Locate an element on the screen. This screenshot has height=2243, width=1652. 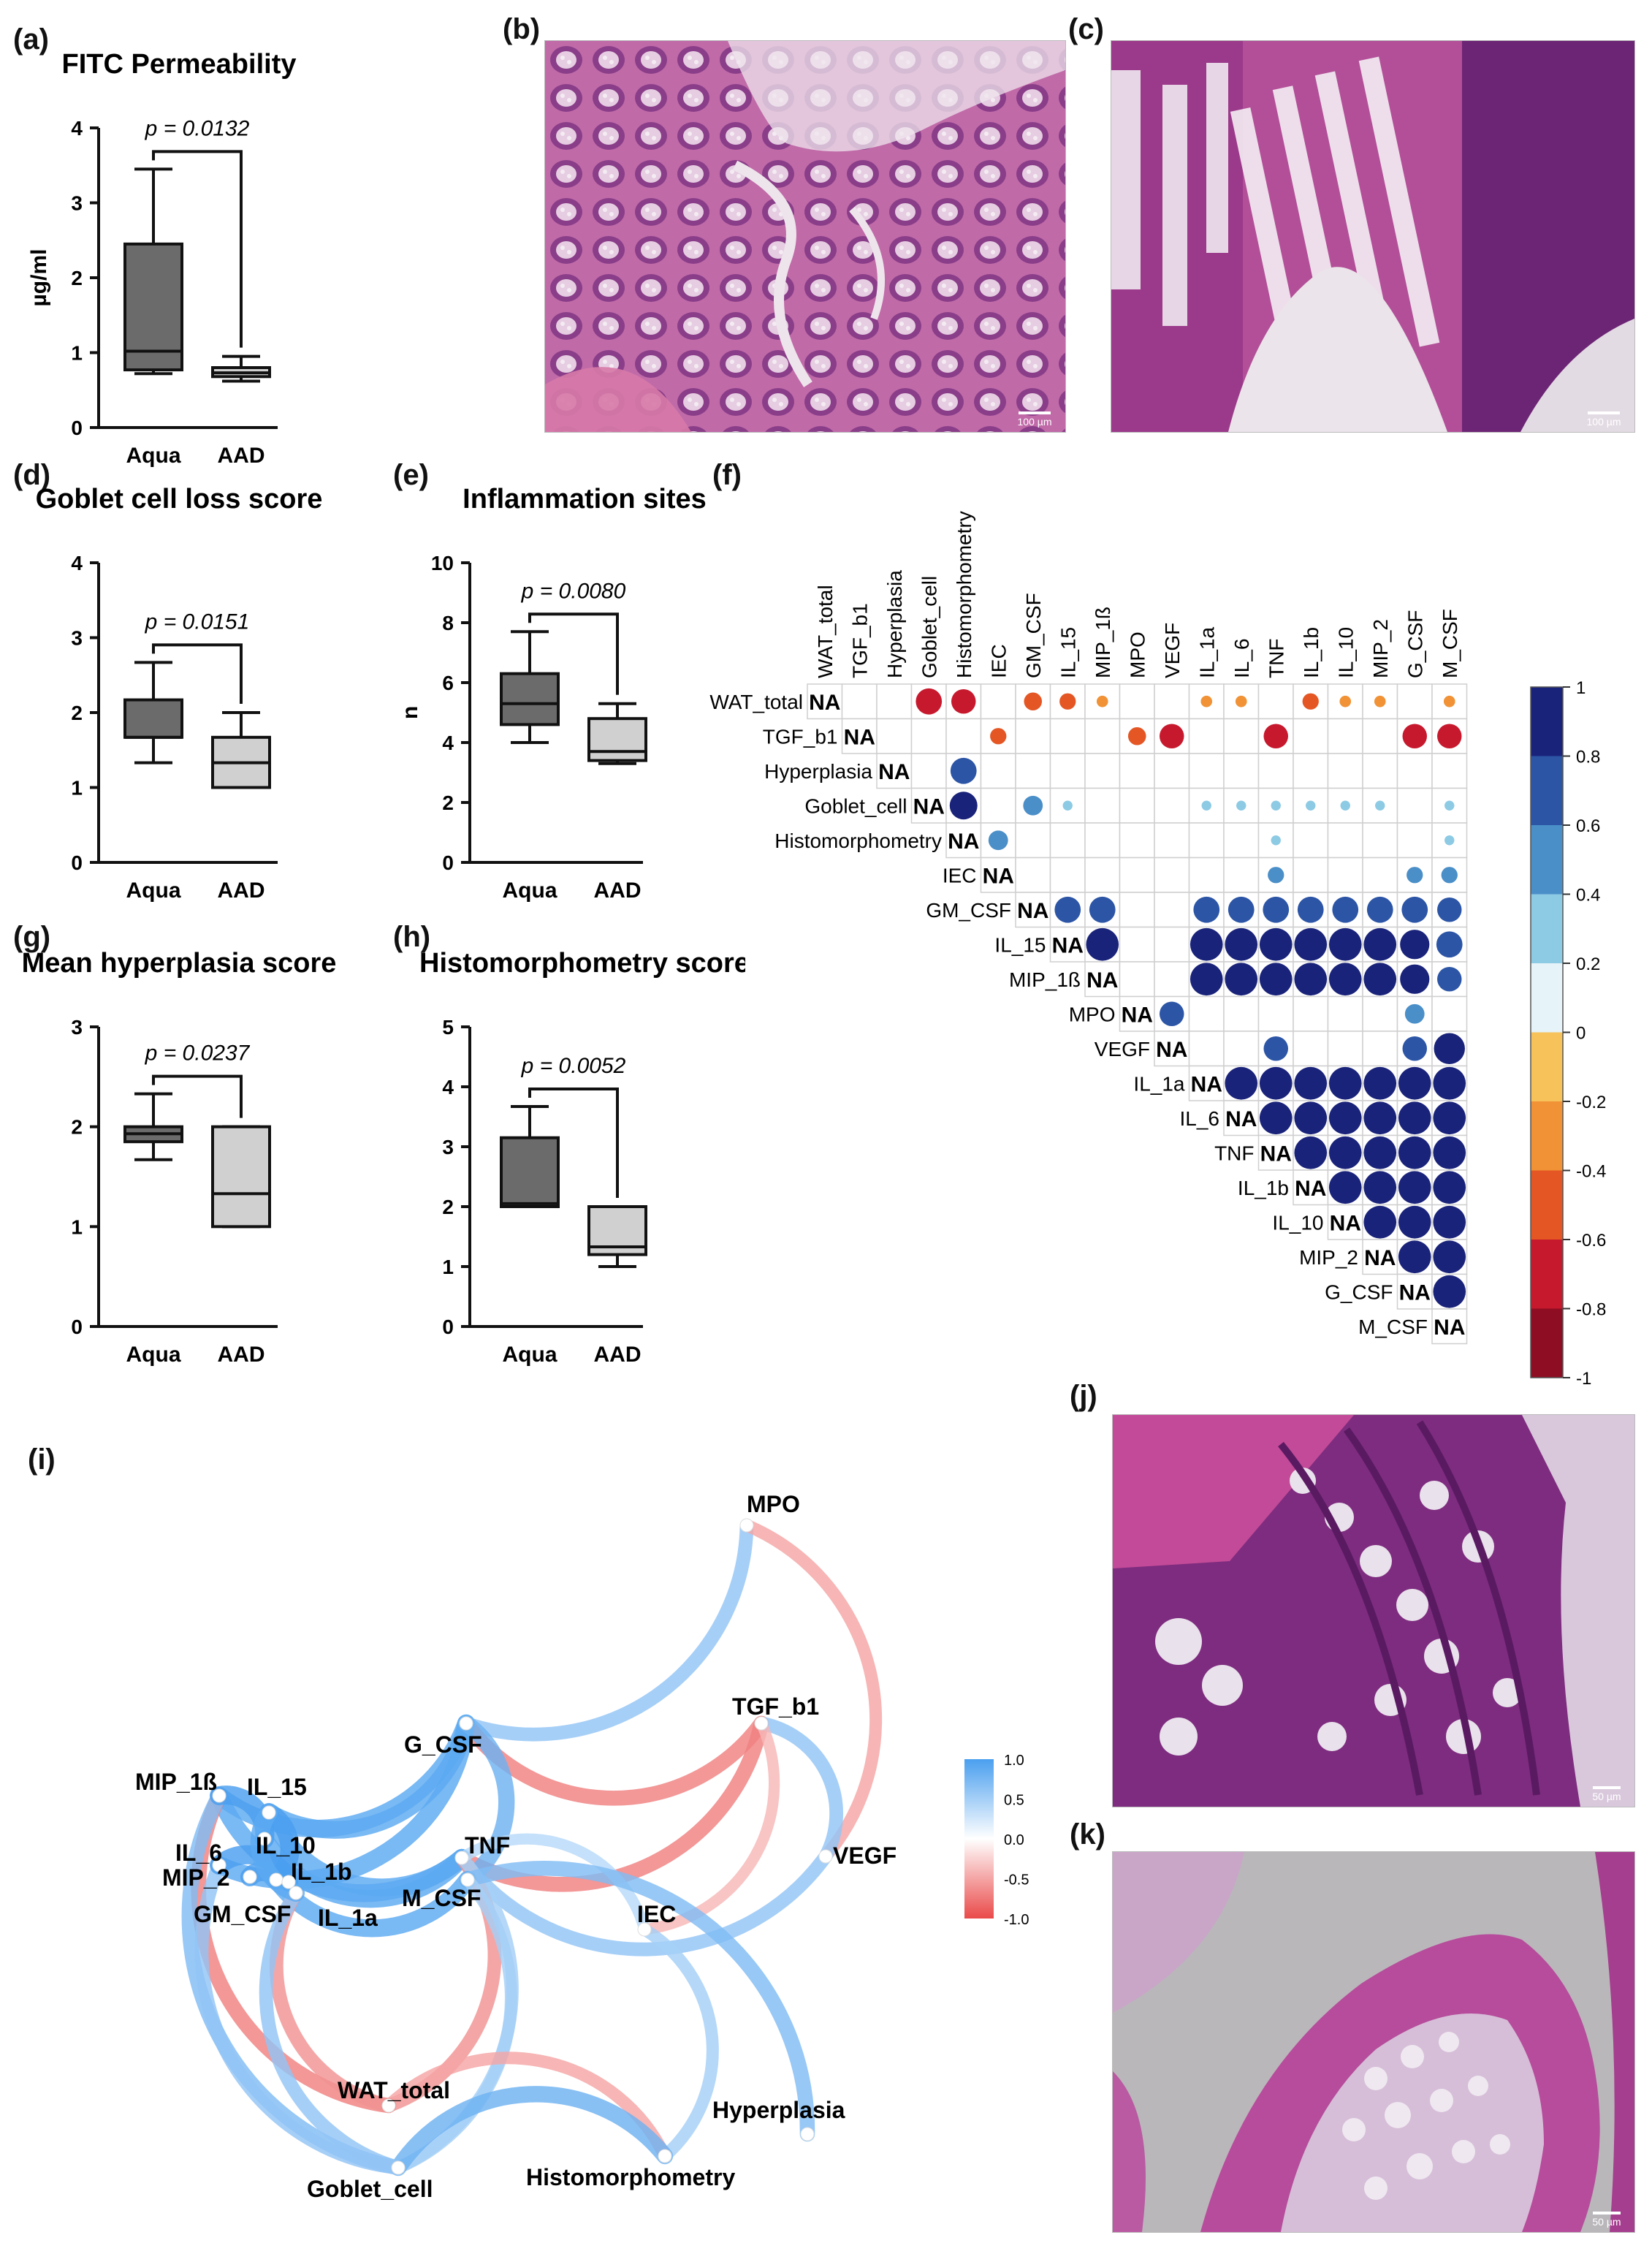
y-tick-label: 2 is located at coordinates (77, 1128).